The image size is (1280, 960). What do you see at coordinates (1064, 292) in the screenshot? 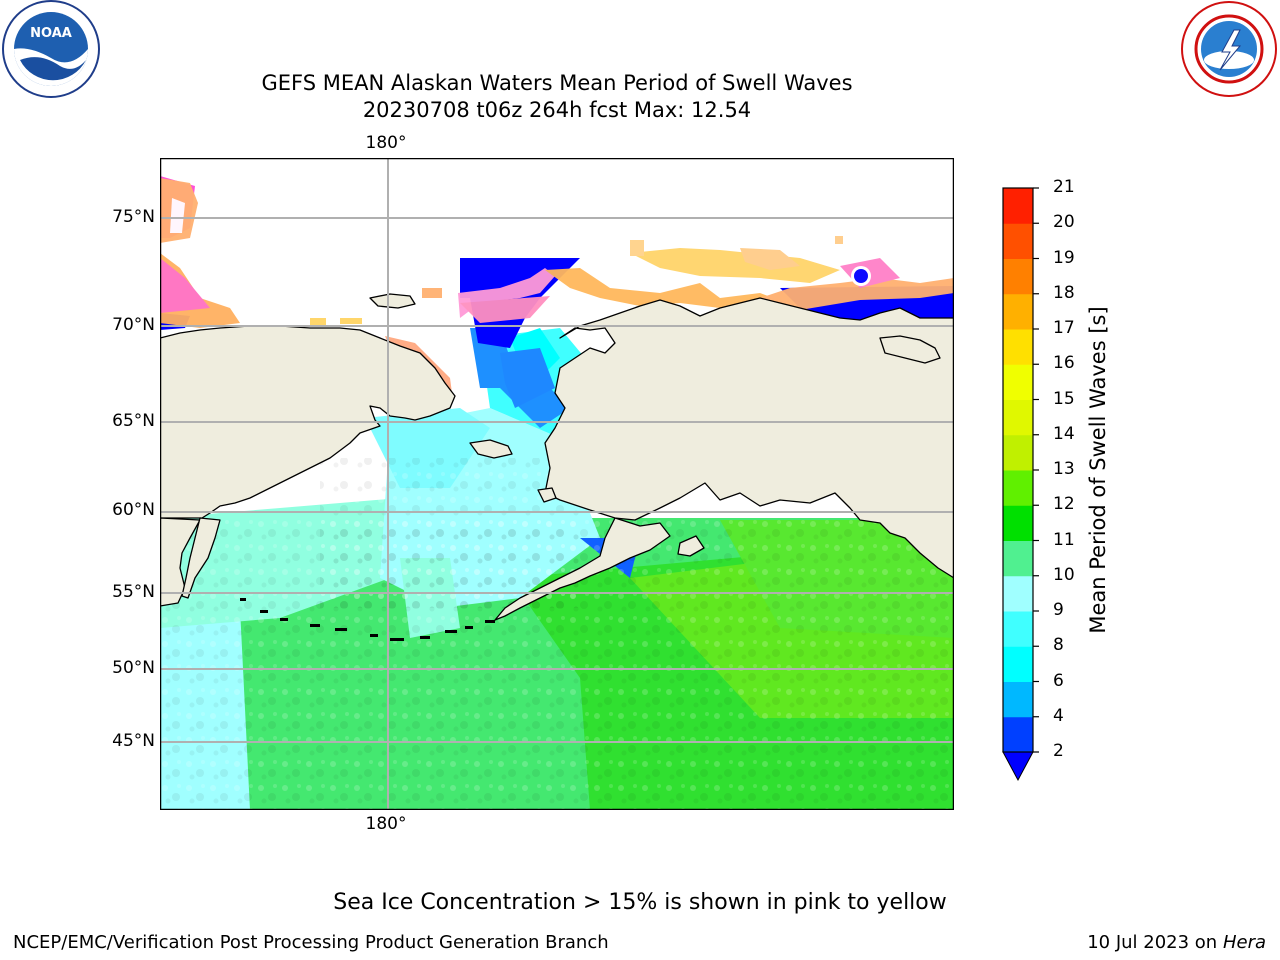
I see `colorbar-tick-label: 18` at bounding box center [1064, 292].